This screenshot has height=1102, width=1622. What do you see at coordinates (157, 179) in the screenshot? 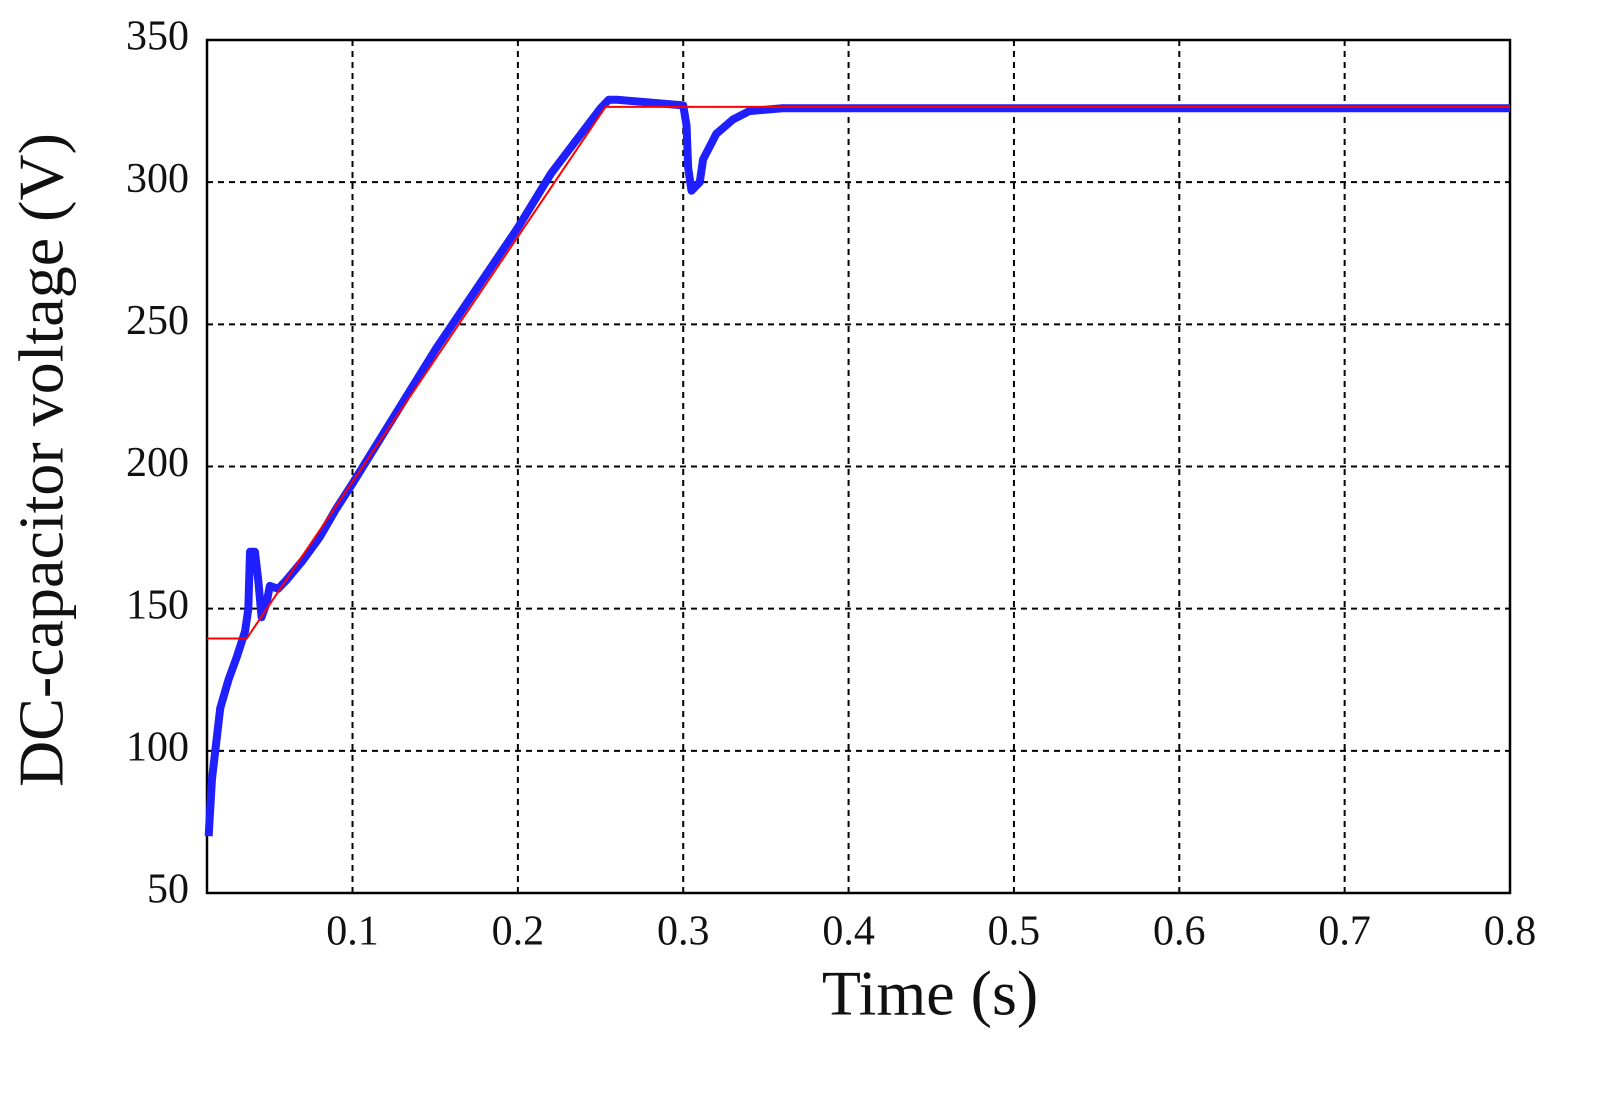
I see `y-tick-label: 300` at bounding box center [157, 179].